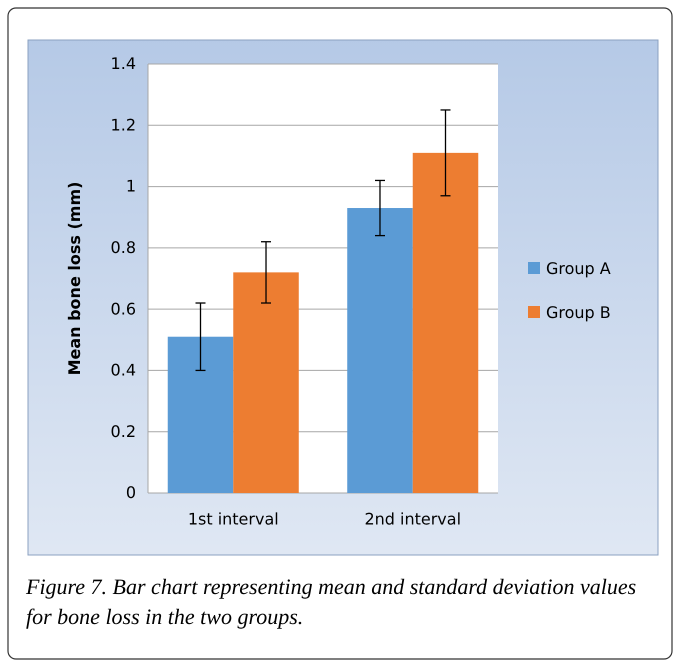  What do you see at coordinates (578, 312) in the screenshot?
I see `legend-label: Group B` at bounding box center [578, 312].